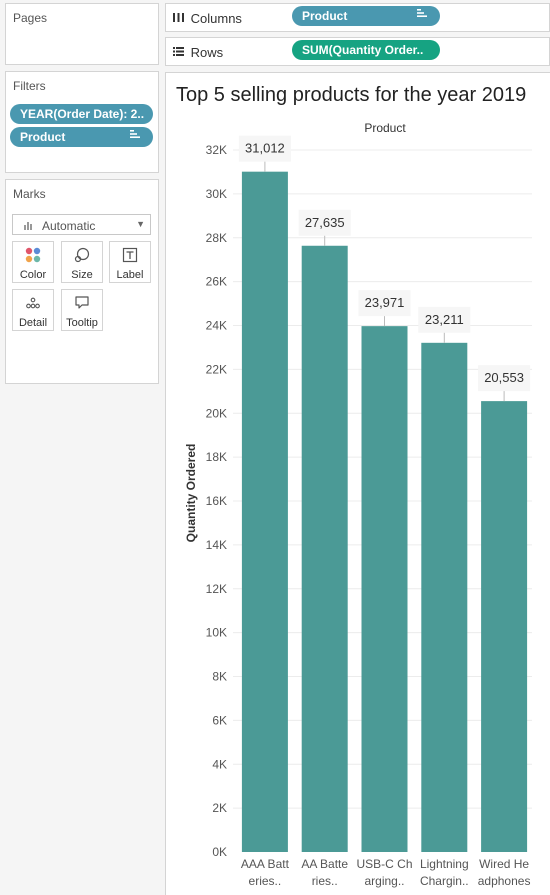 The width and height of the screenshot is (550, 895). I want to click on data-label: 20,553, so click(504, 377).